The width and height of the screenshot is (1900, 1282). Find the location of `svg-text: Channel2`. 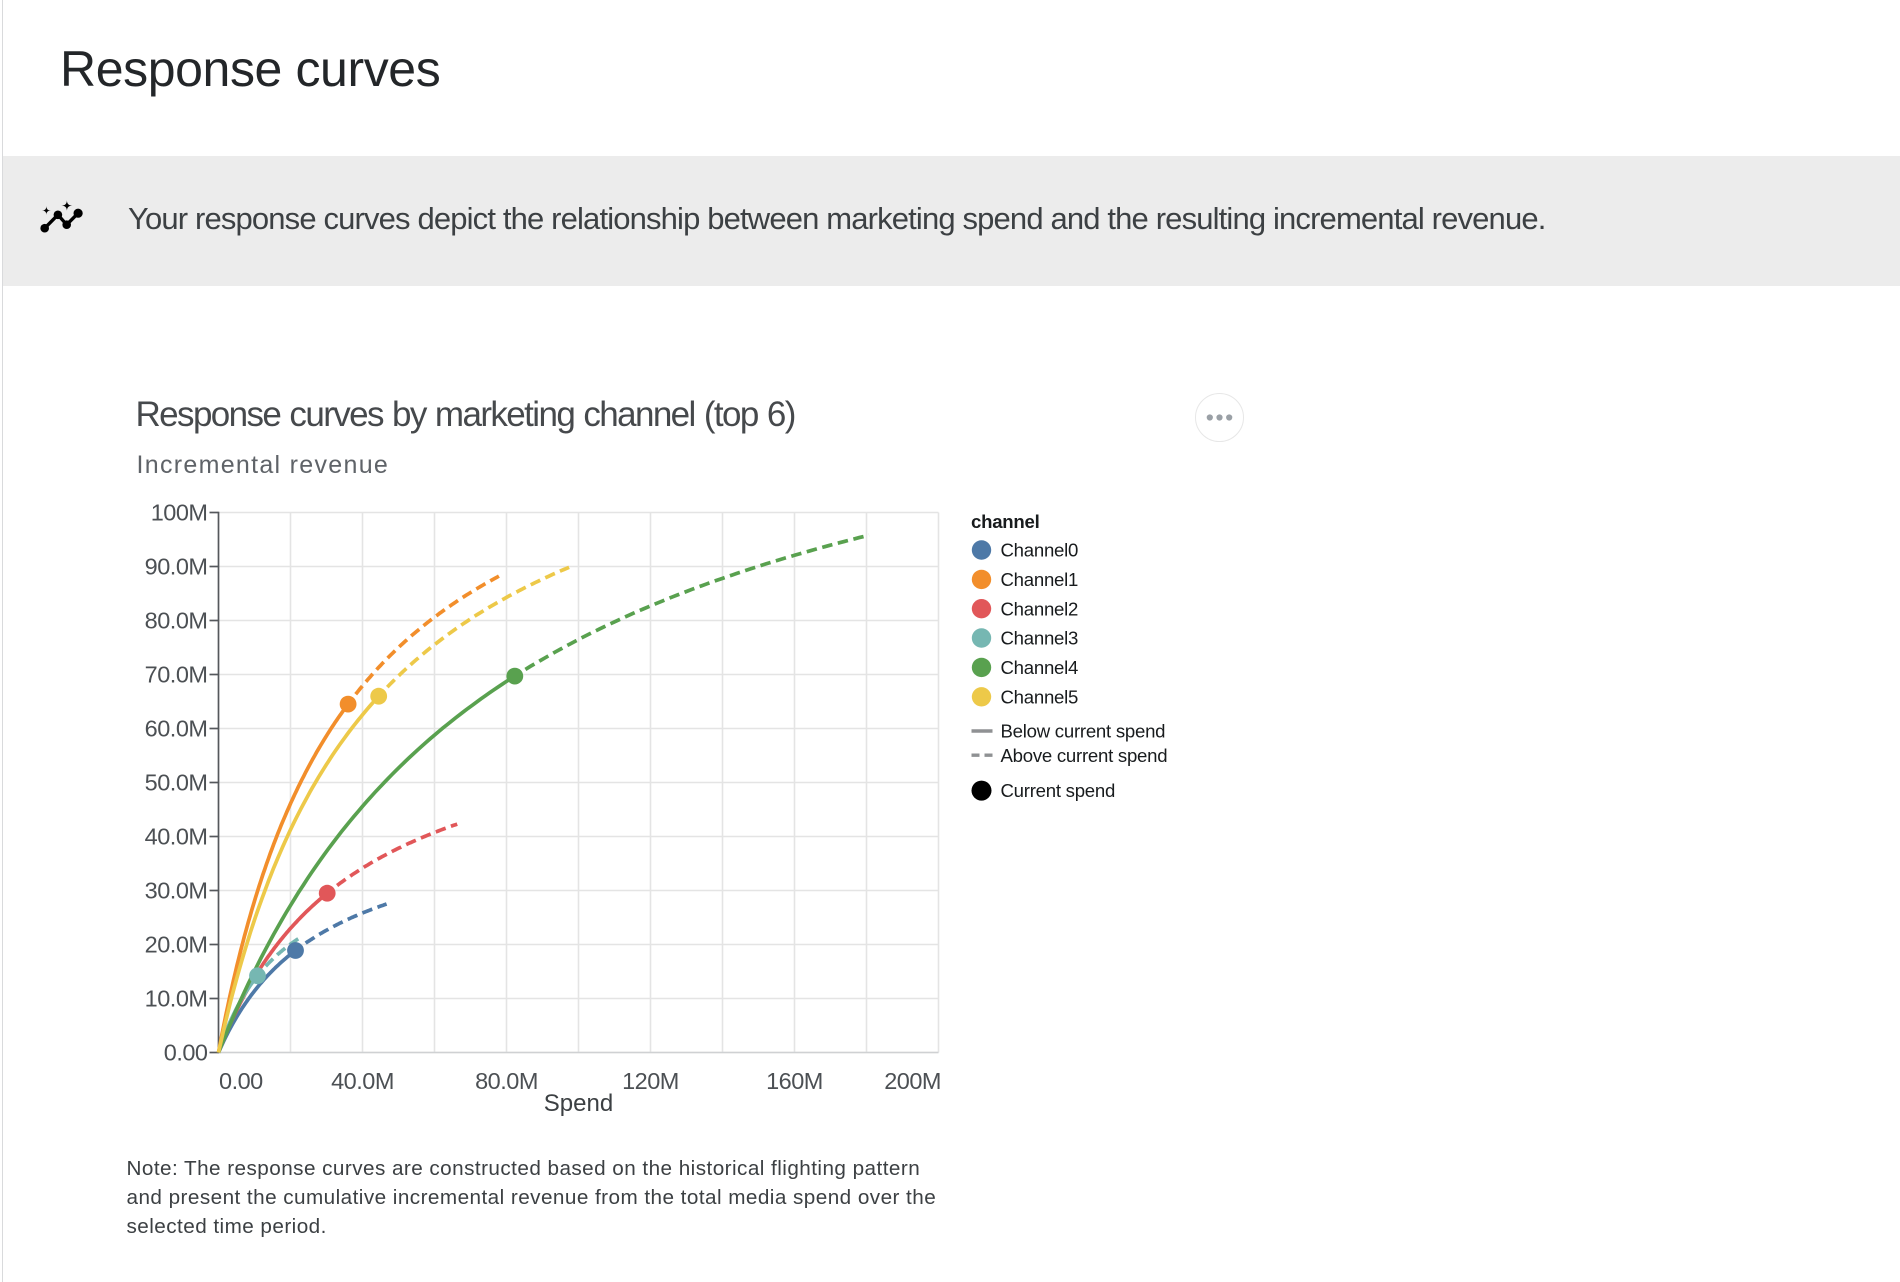

svg-text: Channel2 is located at coordinates (1040, 608).